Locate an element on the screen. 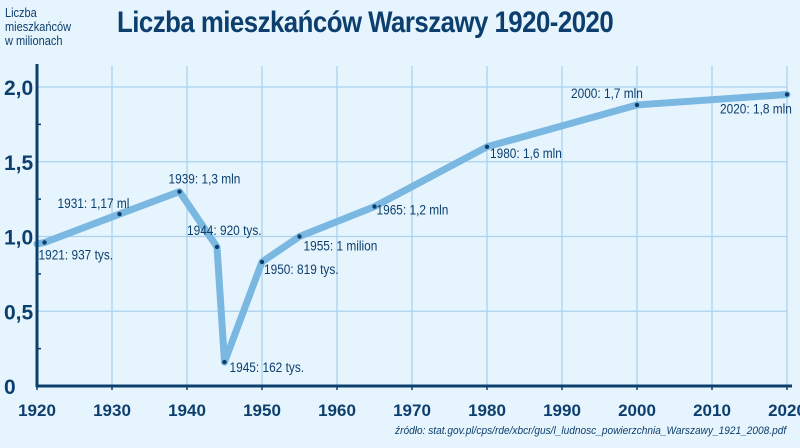 This screenshot has width=800, height=448. x-tick-label: 2020 is located at coordinates (784, 410).